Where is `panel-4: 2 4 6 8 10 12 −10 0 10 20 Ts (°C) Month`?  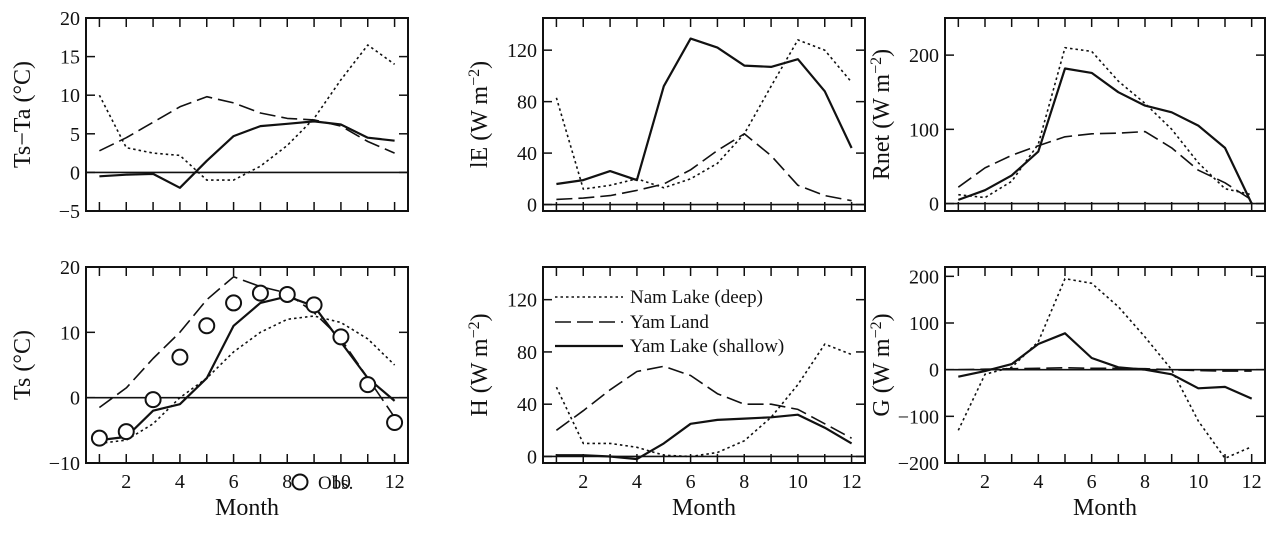 panel-4: 2 4 6 8 10 12 −10 0 10 20 Ts (°C) Month is located at coordinates (209, 389).